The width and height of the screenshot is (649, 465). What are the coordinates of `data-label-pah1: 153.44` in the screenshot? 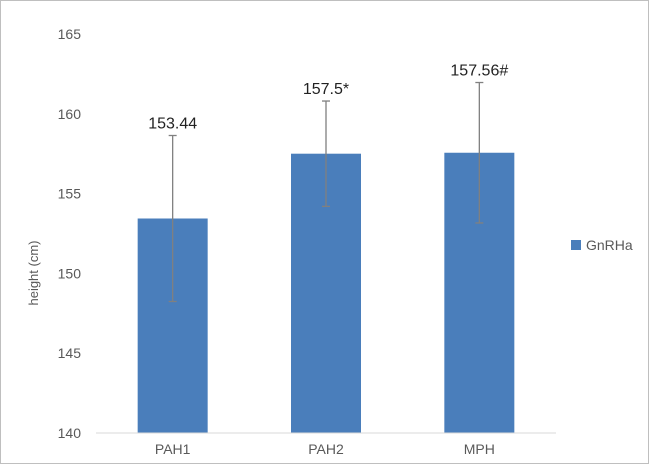 It's located at (172, 124).